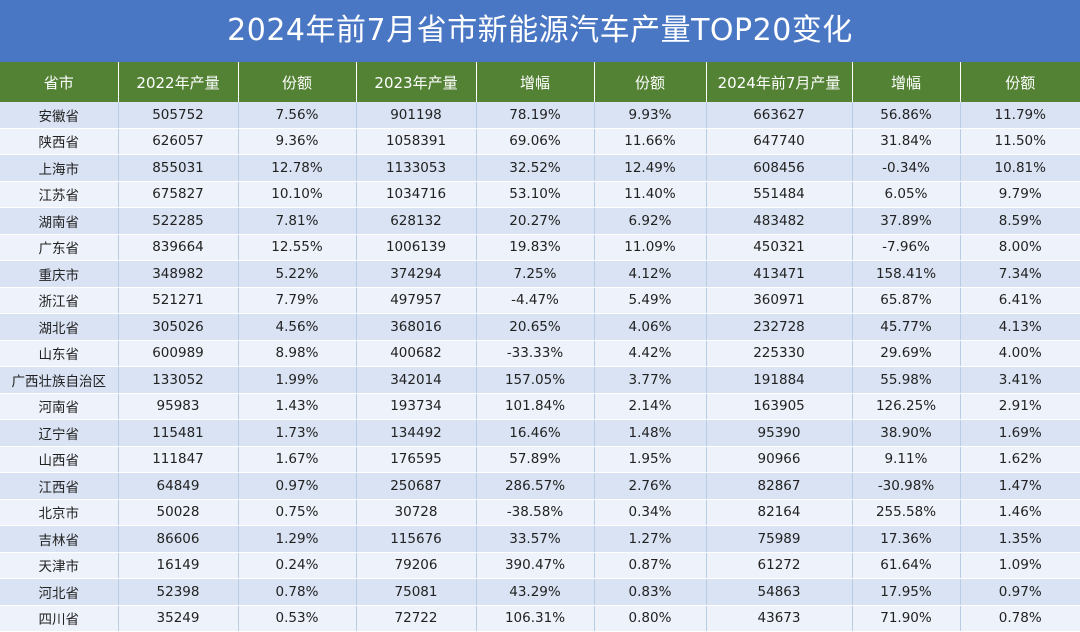 The width and height of the screenshot is (1080, 632). Describe the element at coordinates (59, 247) in the screenshot. I see `cell-province: 广东省` at that location.